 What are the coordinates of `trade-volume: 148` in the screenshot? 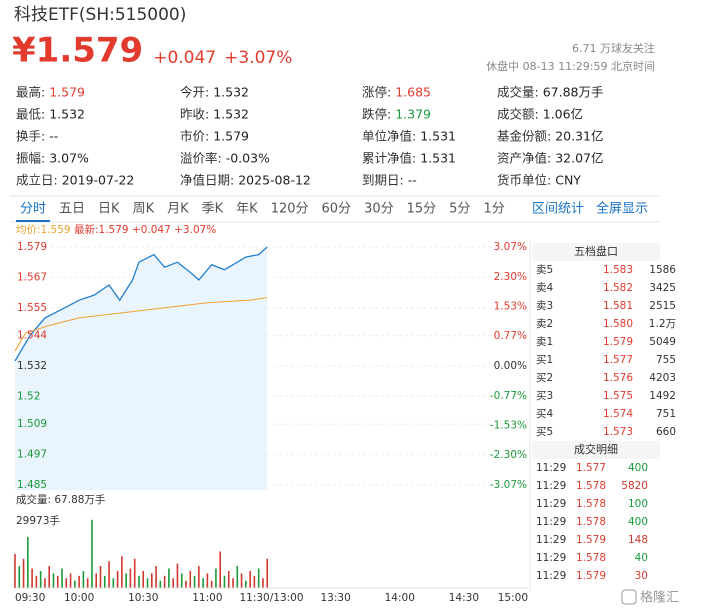 It's located at (638, 540).